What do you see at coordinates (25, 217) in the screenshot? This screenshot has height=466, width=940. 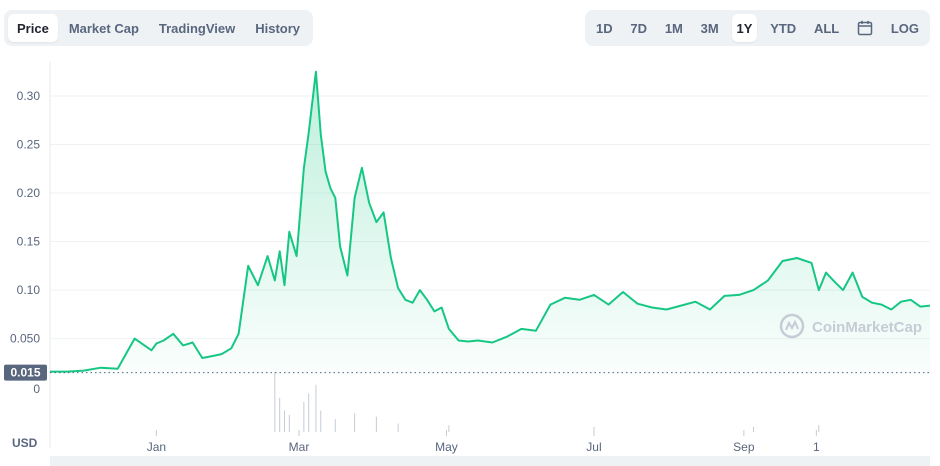 I see `y-axis: 0.050 0.10 0.15 0.20 0.25 0.30` at bounding box center [25, 217].